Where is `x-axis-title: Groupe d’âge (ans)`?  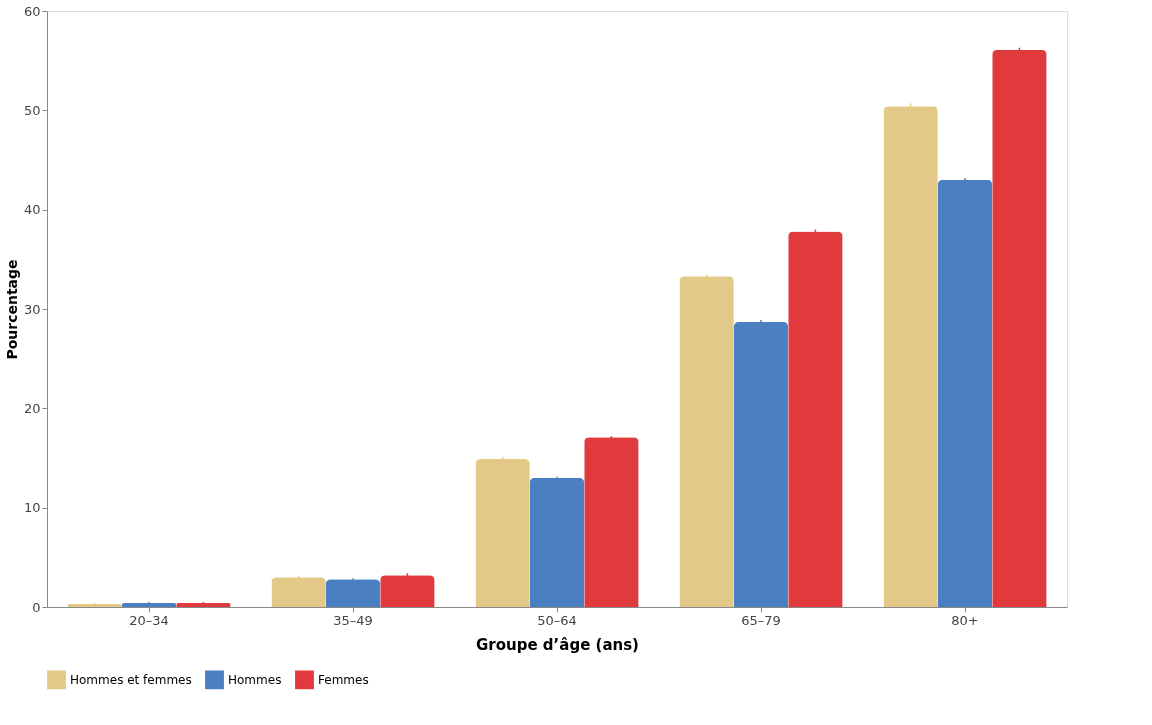 x-axis-title: Groupe d’âge (ans) is located at coordinates (557, 644).